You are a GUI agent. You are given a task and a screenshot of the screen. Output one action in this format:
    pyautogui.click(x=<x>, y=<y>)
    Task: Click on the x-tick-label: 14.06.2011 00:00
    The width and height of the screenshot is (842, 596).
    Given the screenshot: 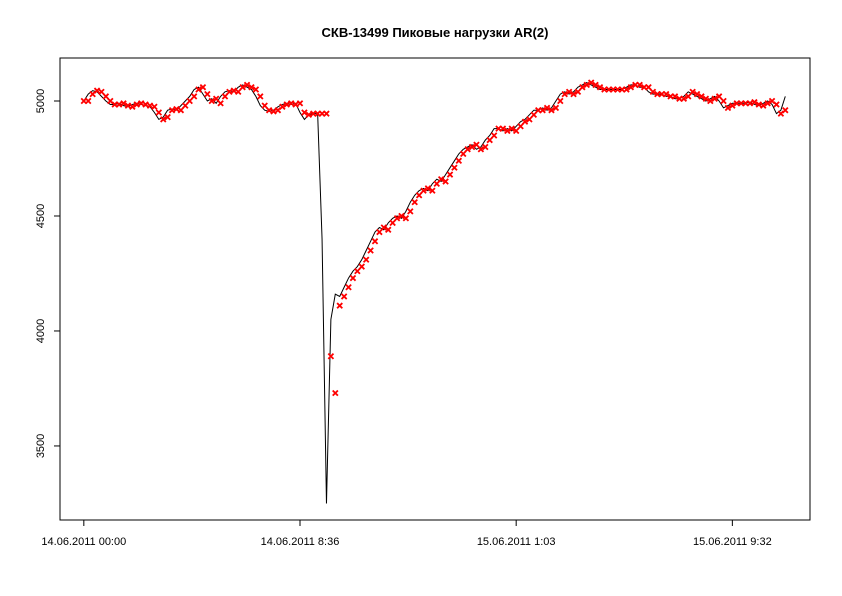 What is the action you would take?
    pyautogui.click(x=83, y=542)
    